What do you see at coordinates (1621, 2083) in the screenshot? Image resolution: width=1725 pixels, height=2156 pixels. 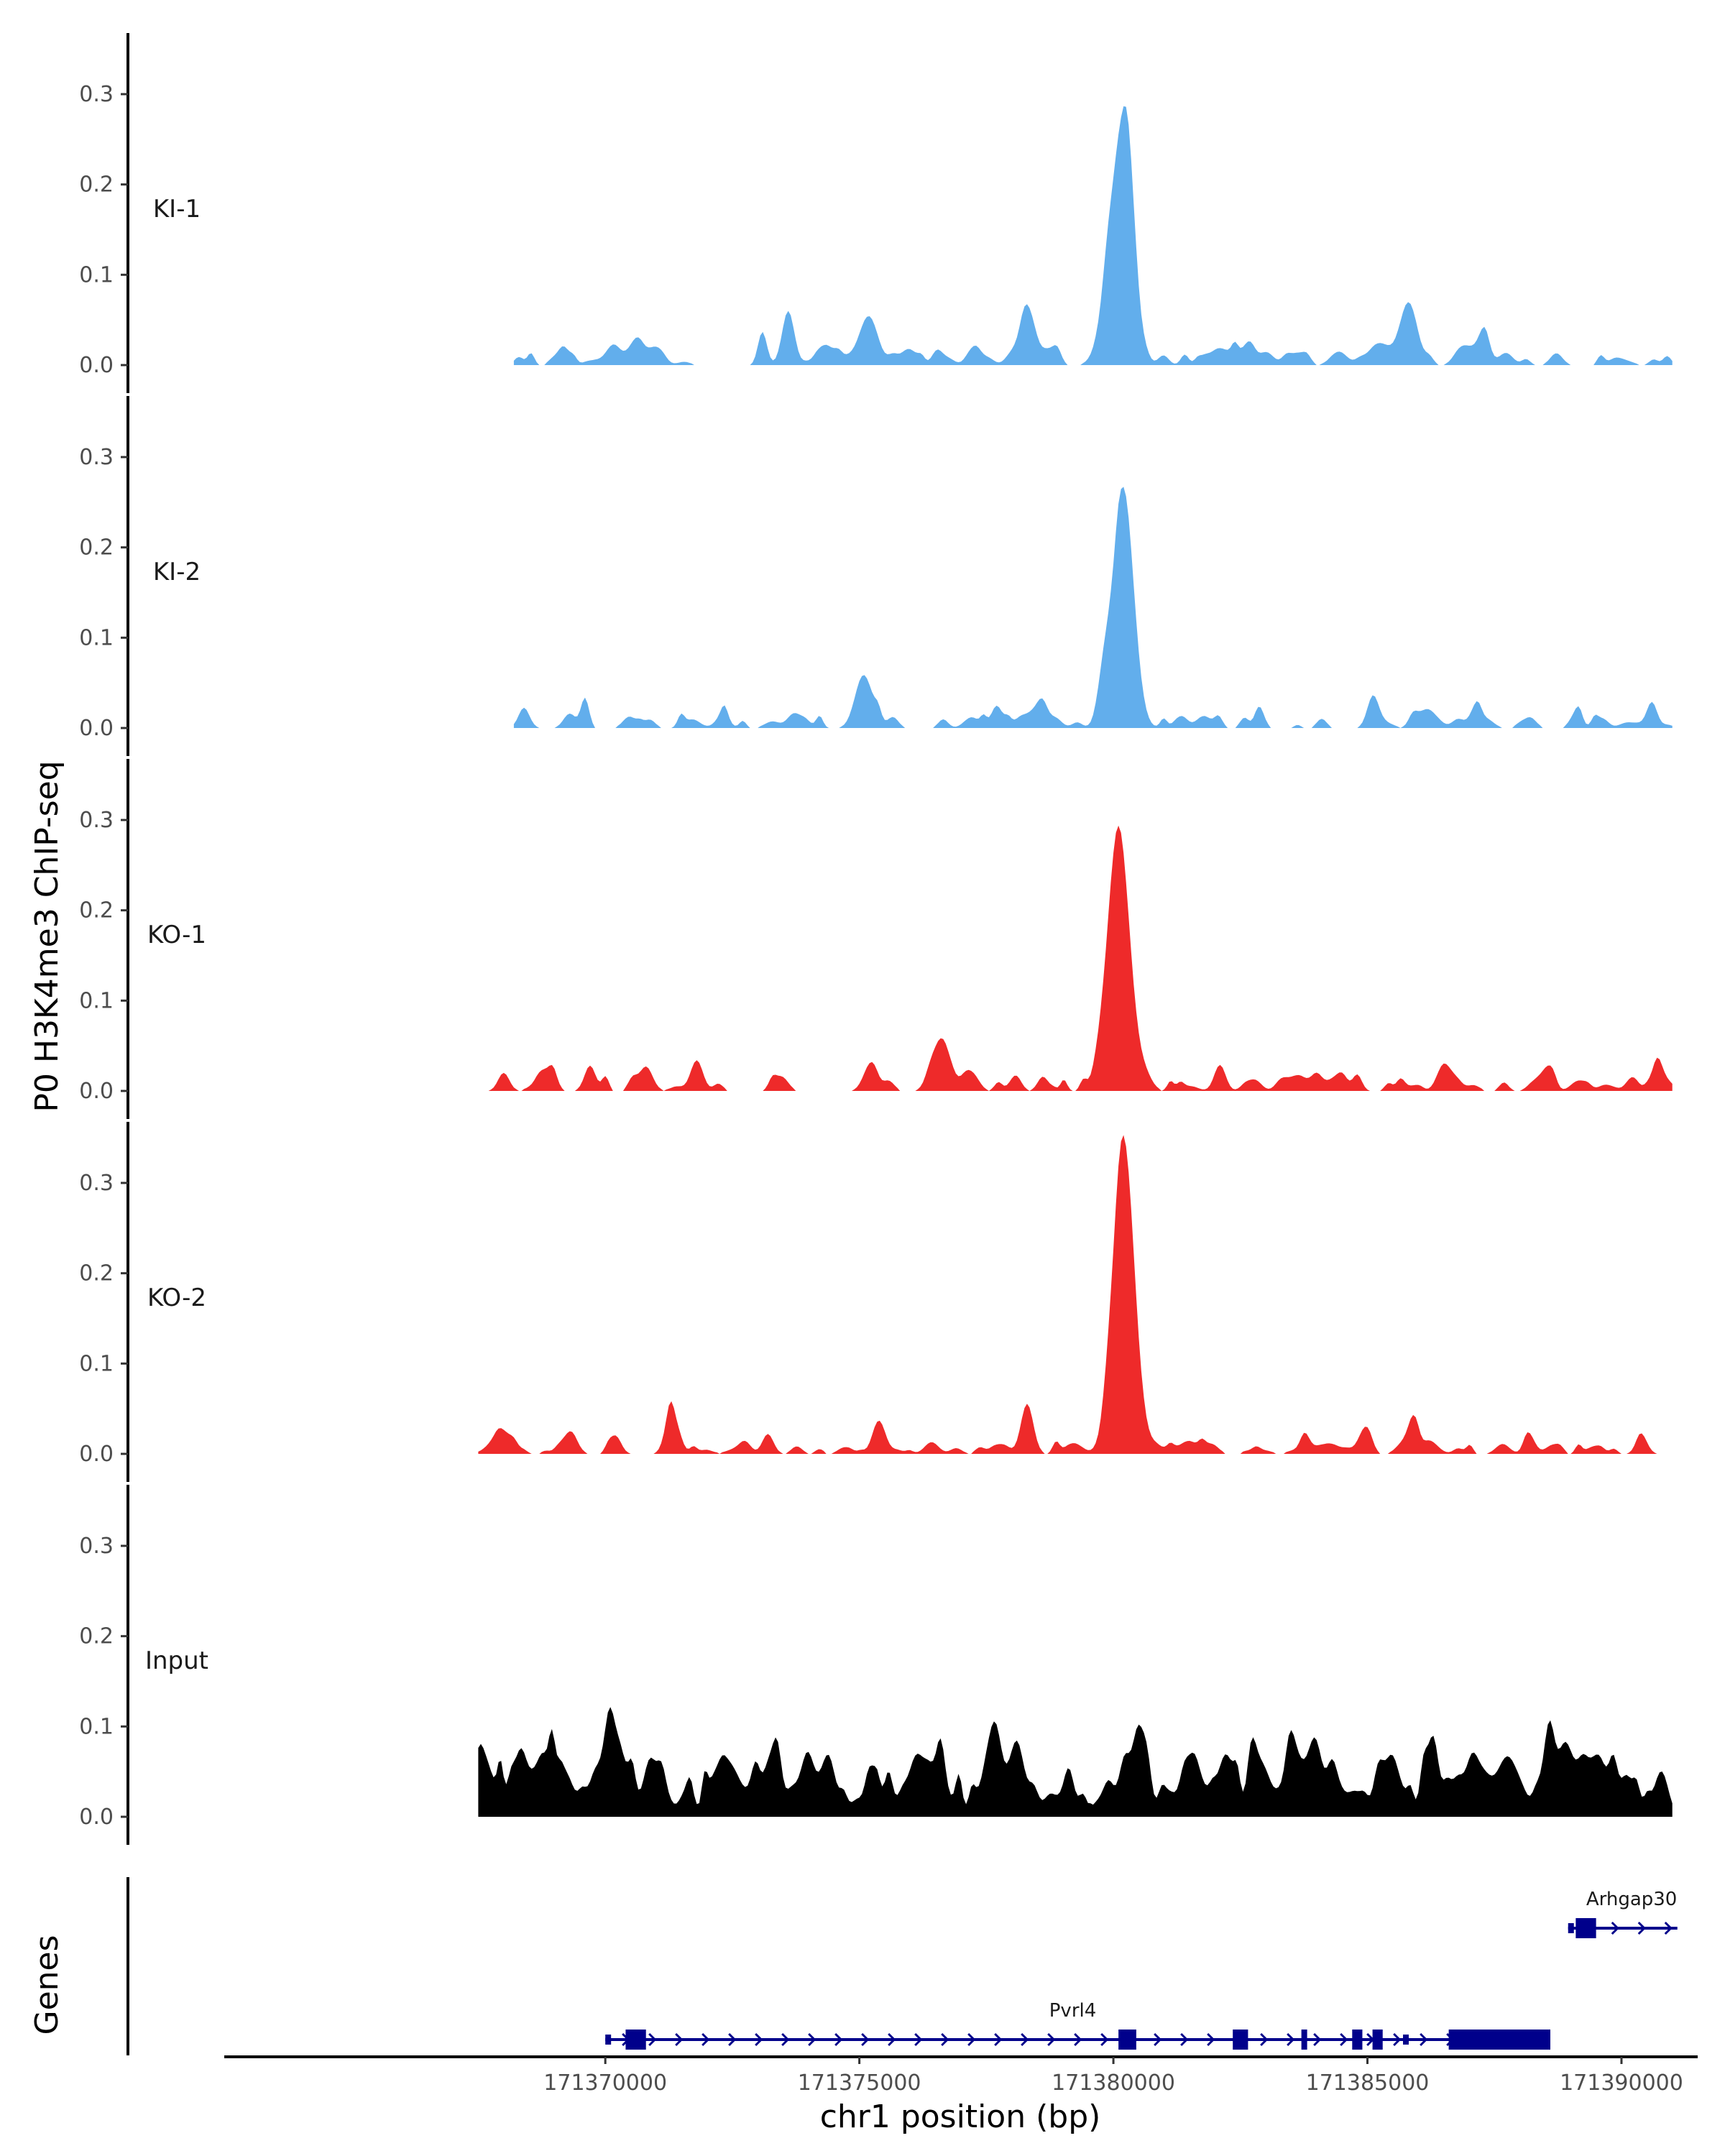 I see `x-tick-label: 171390000` at bounding box center [1621, 2083].